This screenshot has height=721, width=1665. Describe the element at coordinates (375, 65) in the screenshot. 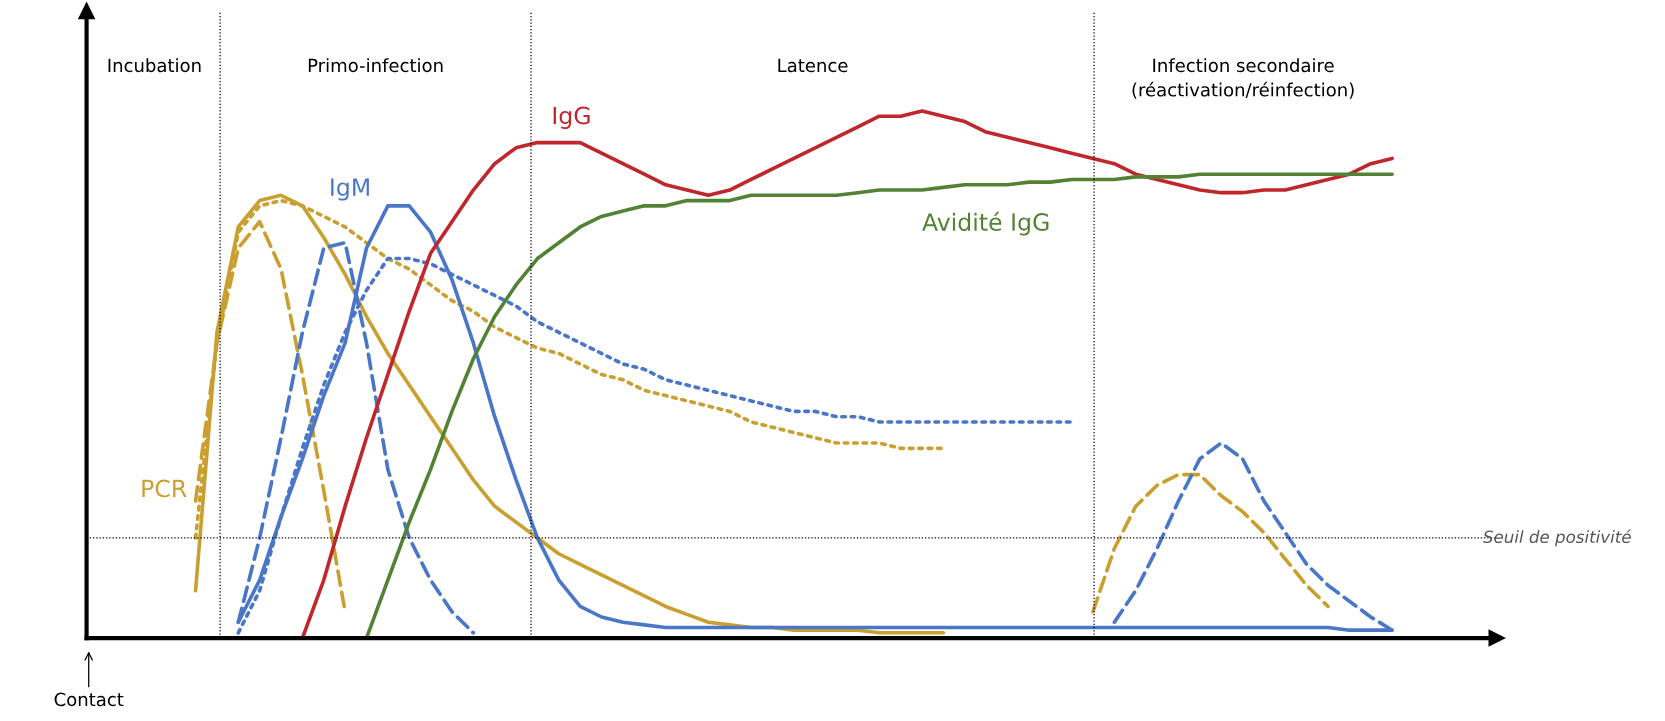

I see `text: Primo-infection` at that location.